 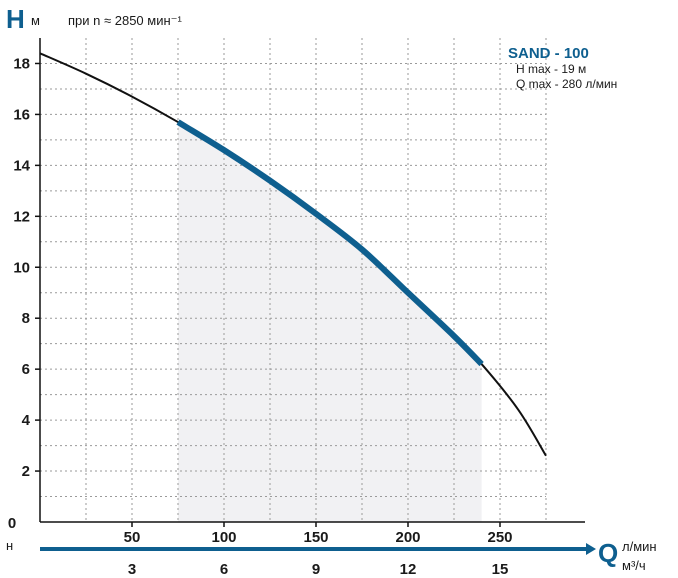 I want to click on origin-label: 0, so click(x=12, y=523).